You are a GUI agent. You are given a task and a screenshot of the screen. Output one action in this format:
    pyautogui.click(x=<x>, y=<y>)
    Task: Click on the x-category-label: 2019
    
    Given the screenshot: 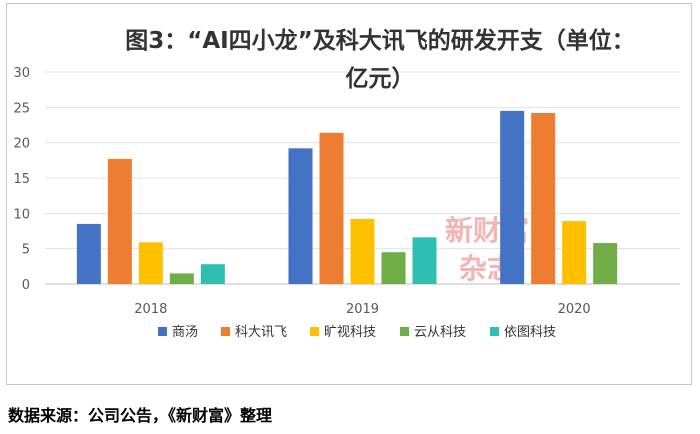 What is the action you would take?
    pyautogui.click(x=362, y=309)
    